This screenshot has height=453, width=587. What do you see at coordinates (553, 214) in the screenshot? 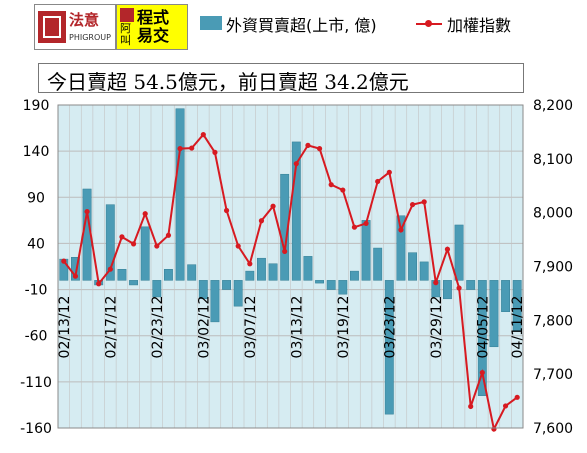
I see `right-tick-label: 8,000` at bounding box center [553, 214].